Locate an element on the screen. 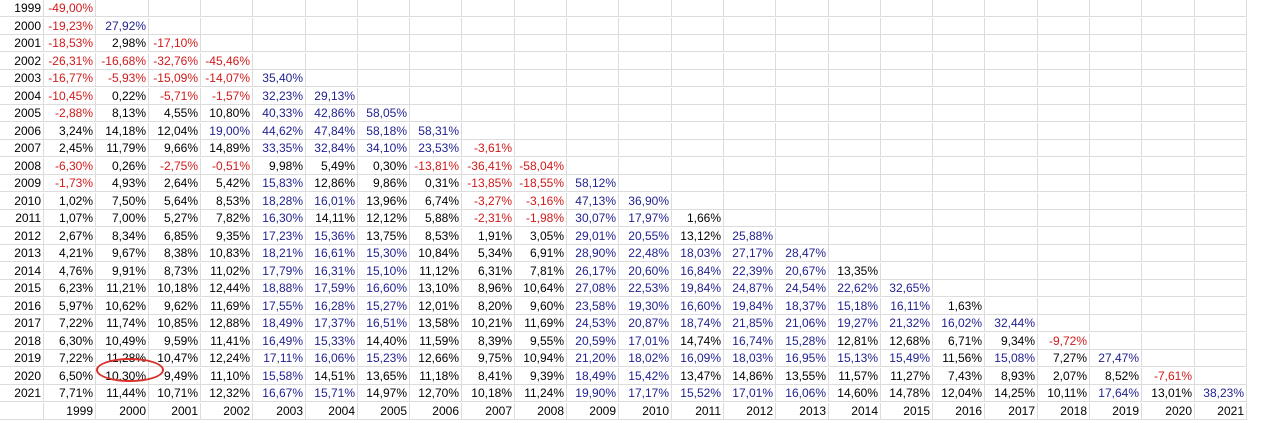  return-cell: 11,56% is located at coordinates (959, 358).